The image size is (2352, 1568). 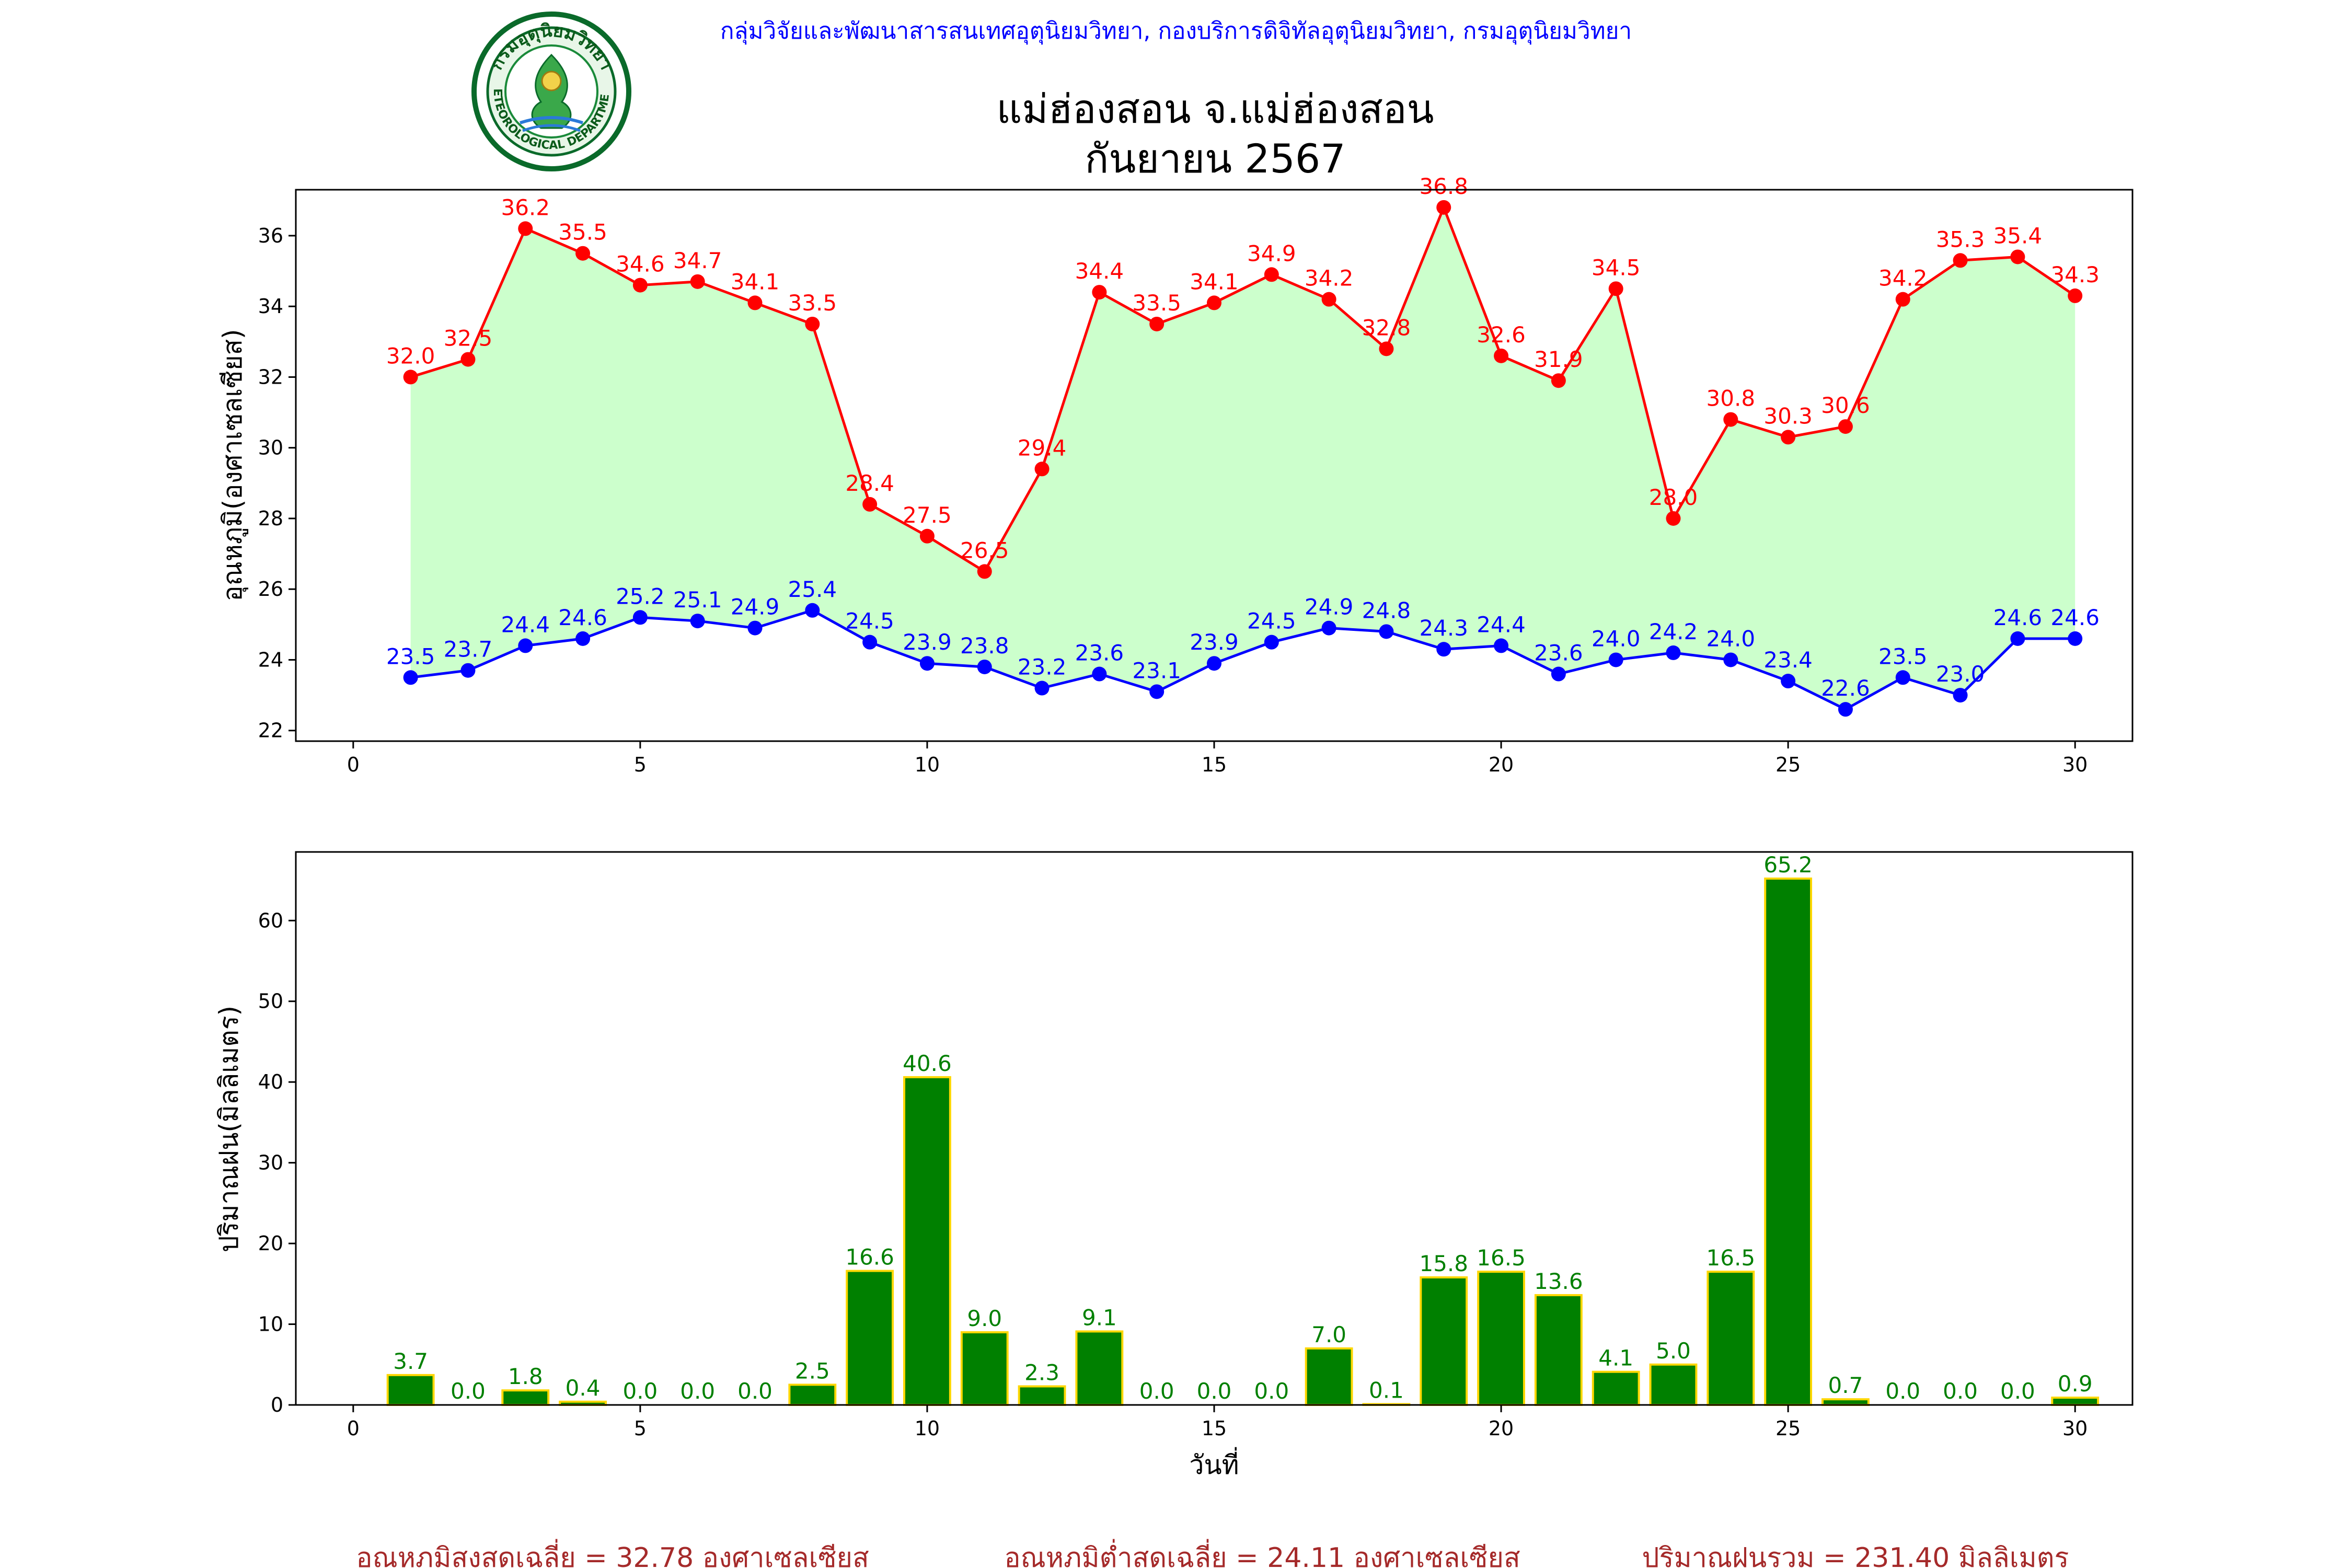 What do you see at coordinates (525, 207) in the screenshot?
I see `max-temperature-label: 36.2` at bounding box center [525, 207].